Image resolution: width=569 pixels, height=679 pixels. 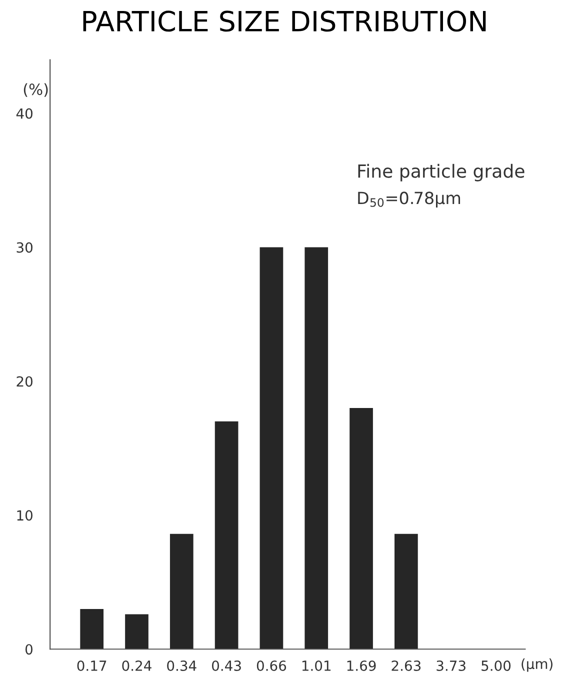 I want to click on y-tick-label: 30, so click(x=24, y=247).